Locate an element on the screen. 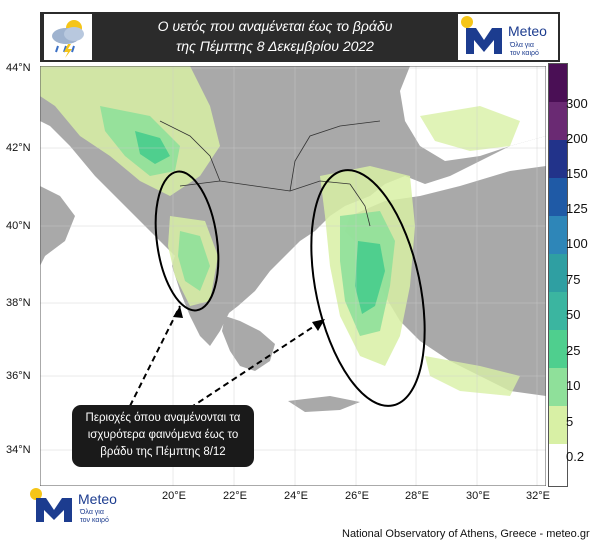  colorbar-seg-0.2 is located at coordinates (558, 465).